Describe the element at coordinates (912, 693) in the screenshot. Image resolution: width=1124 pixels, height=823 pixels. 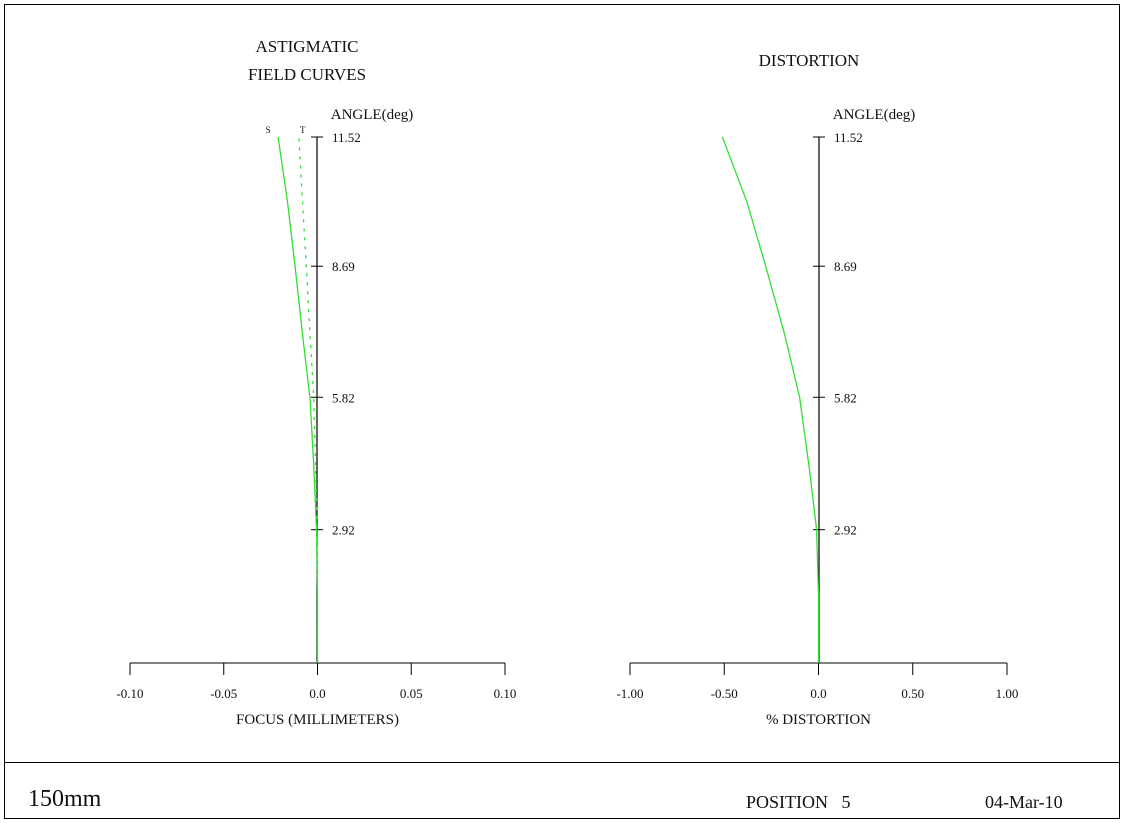
I see `distortion-x-tick-label: 0.50` at that location.